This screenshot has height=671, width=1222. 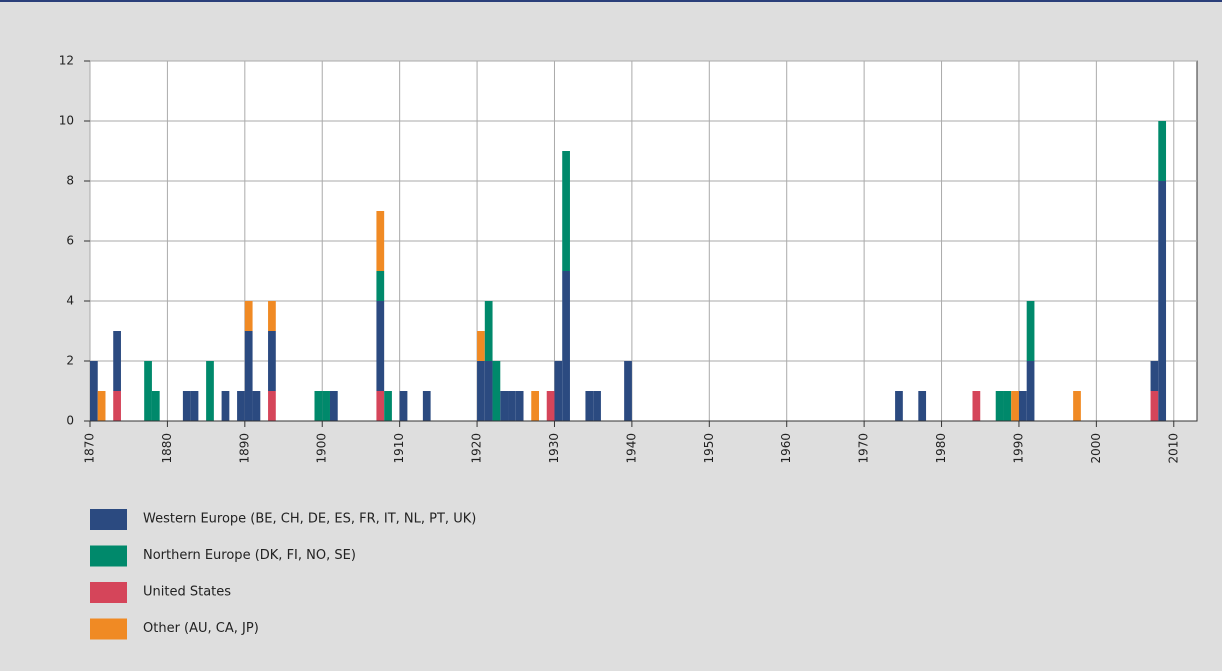 What do you see at coordinates (249, 555) in the screenshot?
I see `legend-label: Northern Europe (DK, FI, NO, SE)` at bounding box center [249, 555].